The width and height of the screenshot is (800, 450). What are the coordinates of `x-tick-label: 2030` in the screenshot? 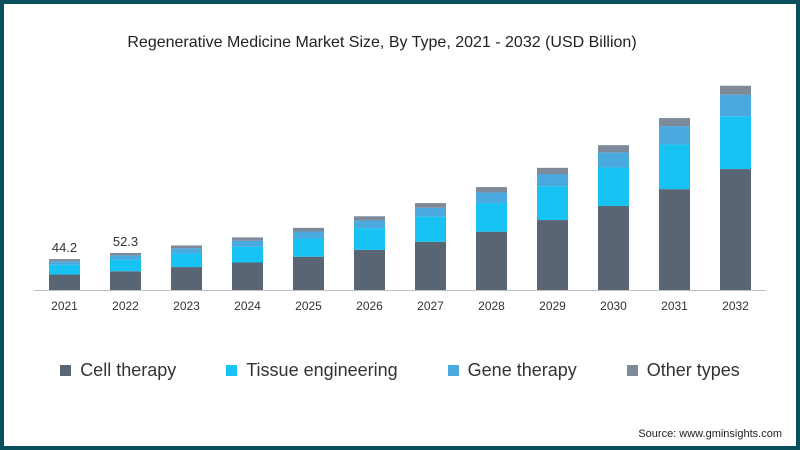 It's located at (613, 306).